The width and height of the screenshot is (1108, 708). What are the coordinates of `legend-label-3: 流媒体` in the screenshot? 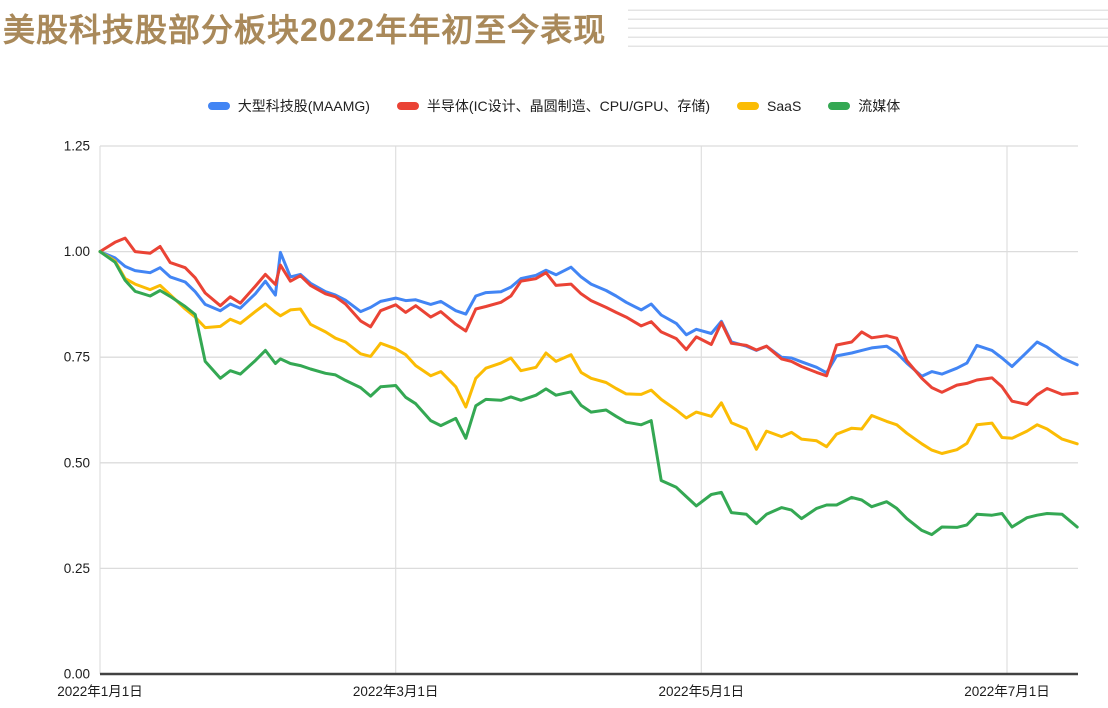 It's located at (879, 106).